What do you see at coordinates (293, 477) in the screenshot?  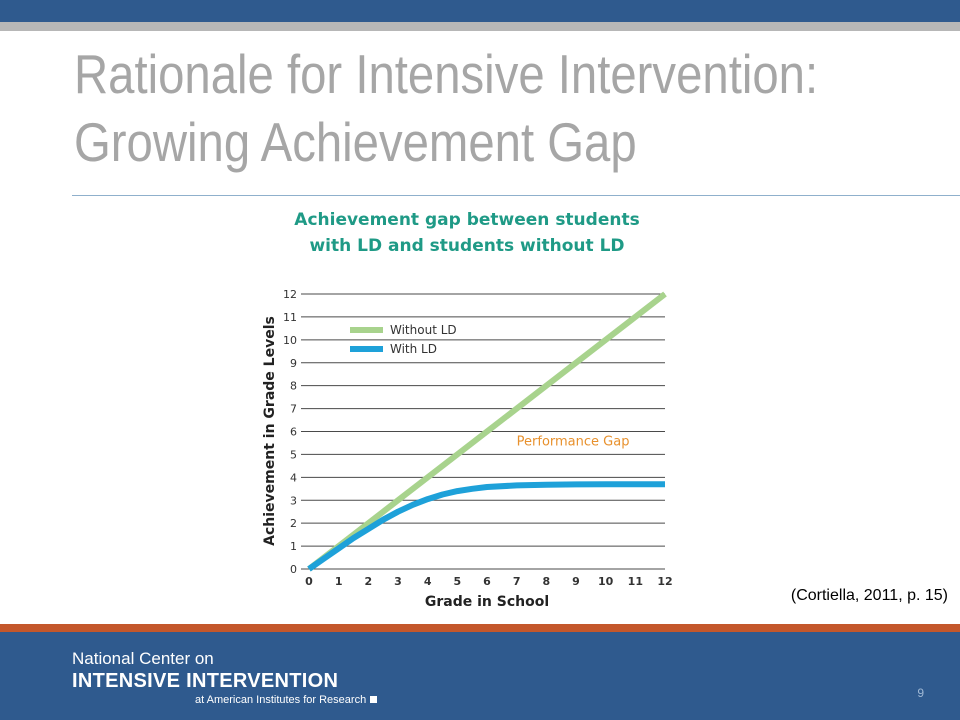 I see `y-tick-label: 4` at bounding box center [293, 477].